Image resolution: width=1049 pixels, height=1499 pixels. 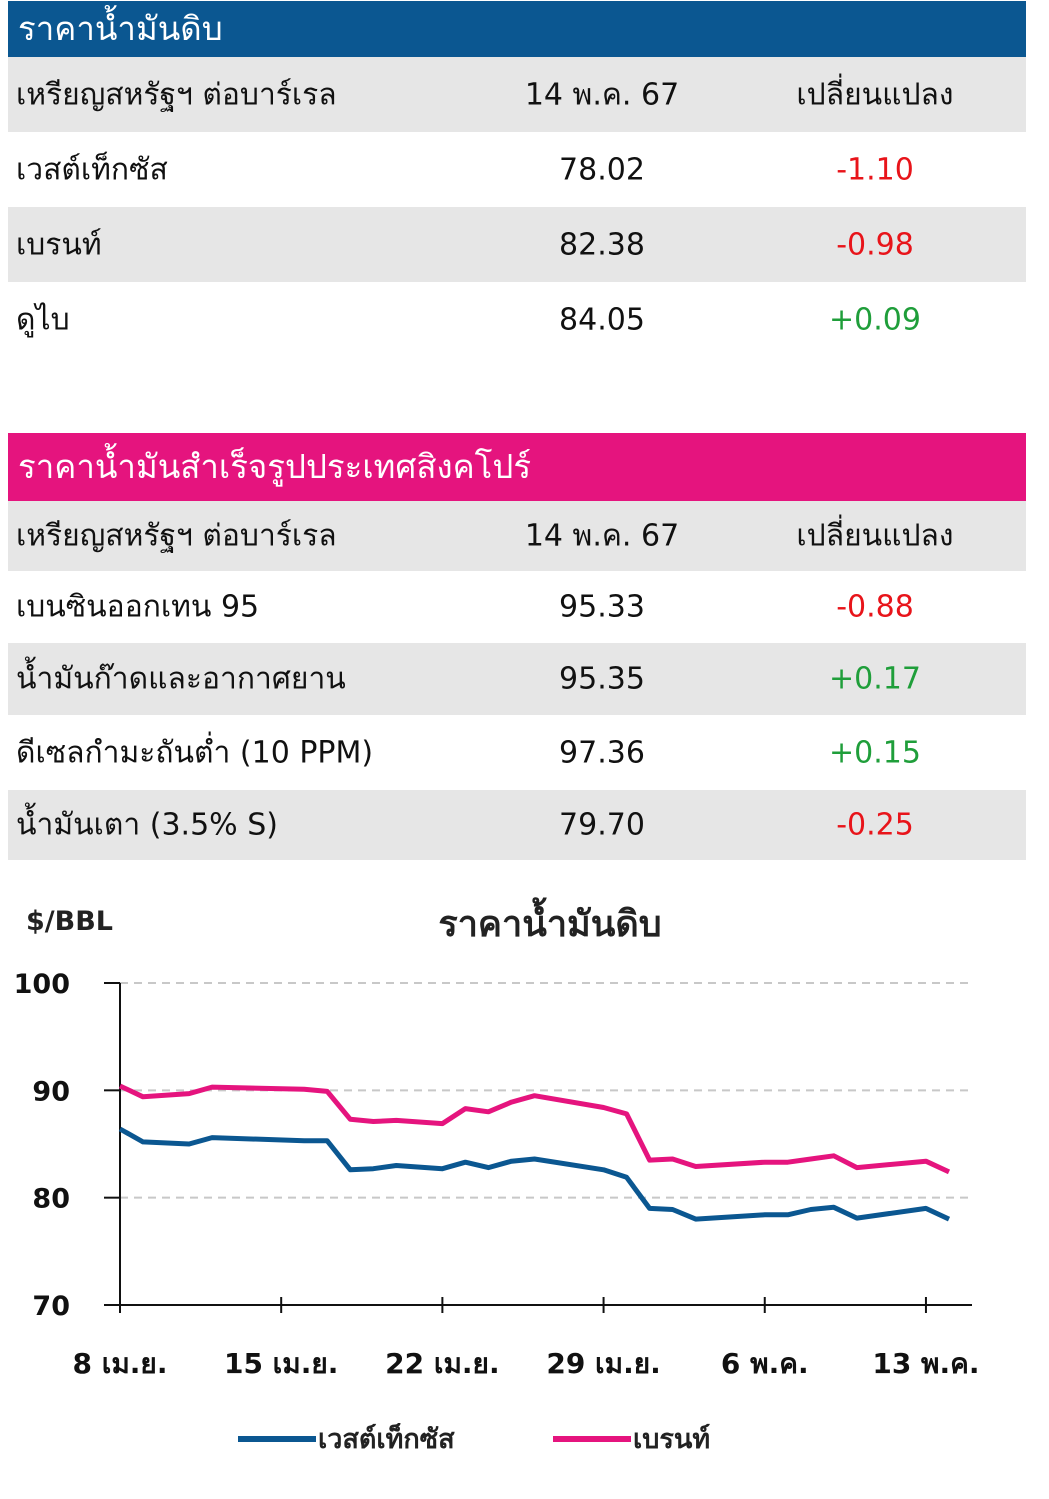 What do you see at coordinates (671, 1439) in the screenshot?
I see `legend-label-brent: เบรนท์` at bounding box center [671, 1439].